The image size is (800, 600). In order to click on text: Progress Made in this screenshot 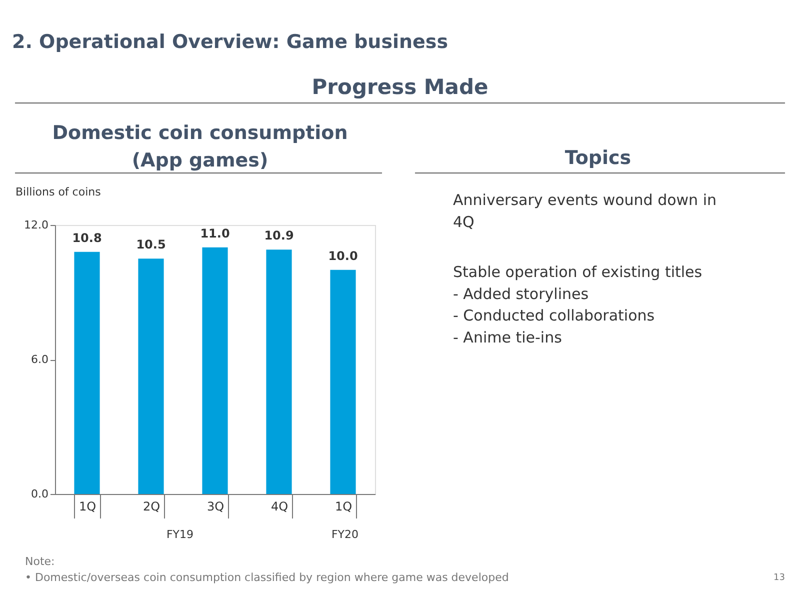, I will do `click(400, 87)`.